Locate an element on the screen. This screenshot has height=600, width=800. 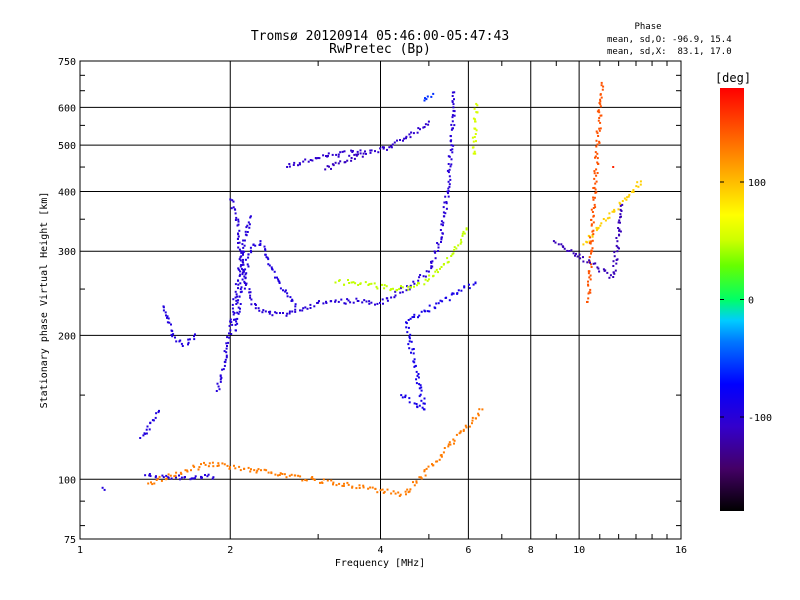
colorbar-unit: [deg] is located at coordinates (733, 78).